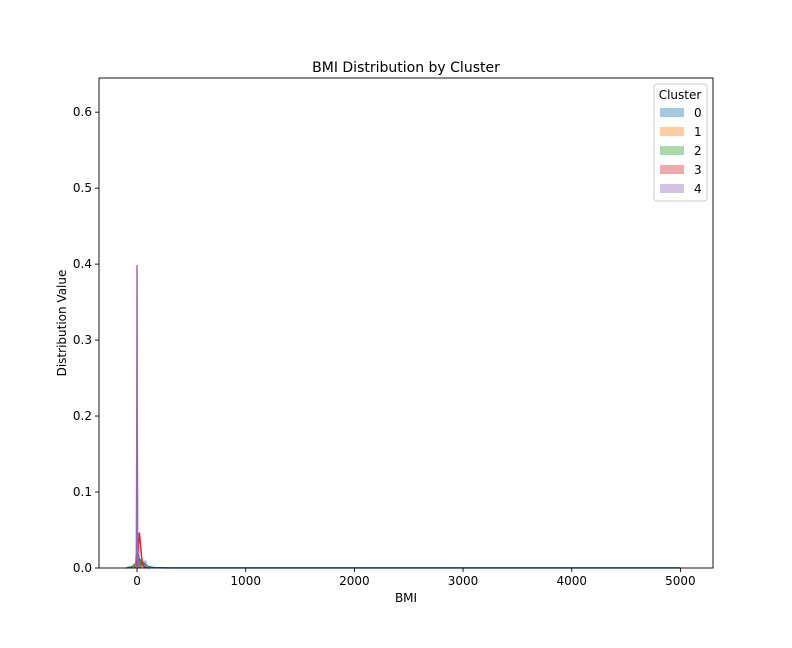 This screenshot has width=792, height=648. I want to click on y-tick-label: 0.1, so click(82, 492).